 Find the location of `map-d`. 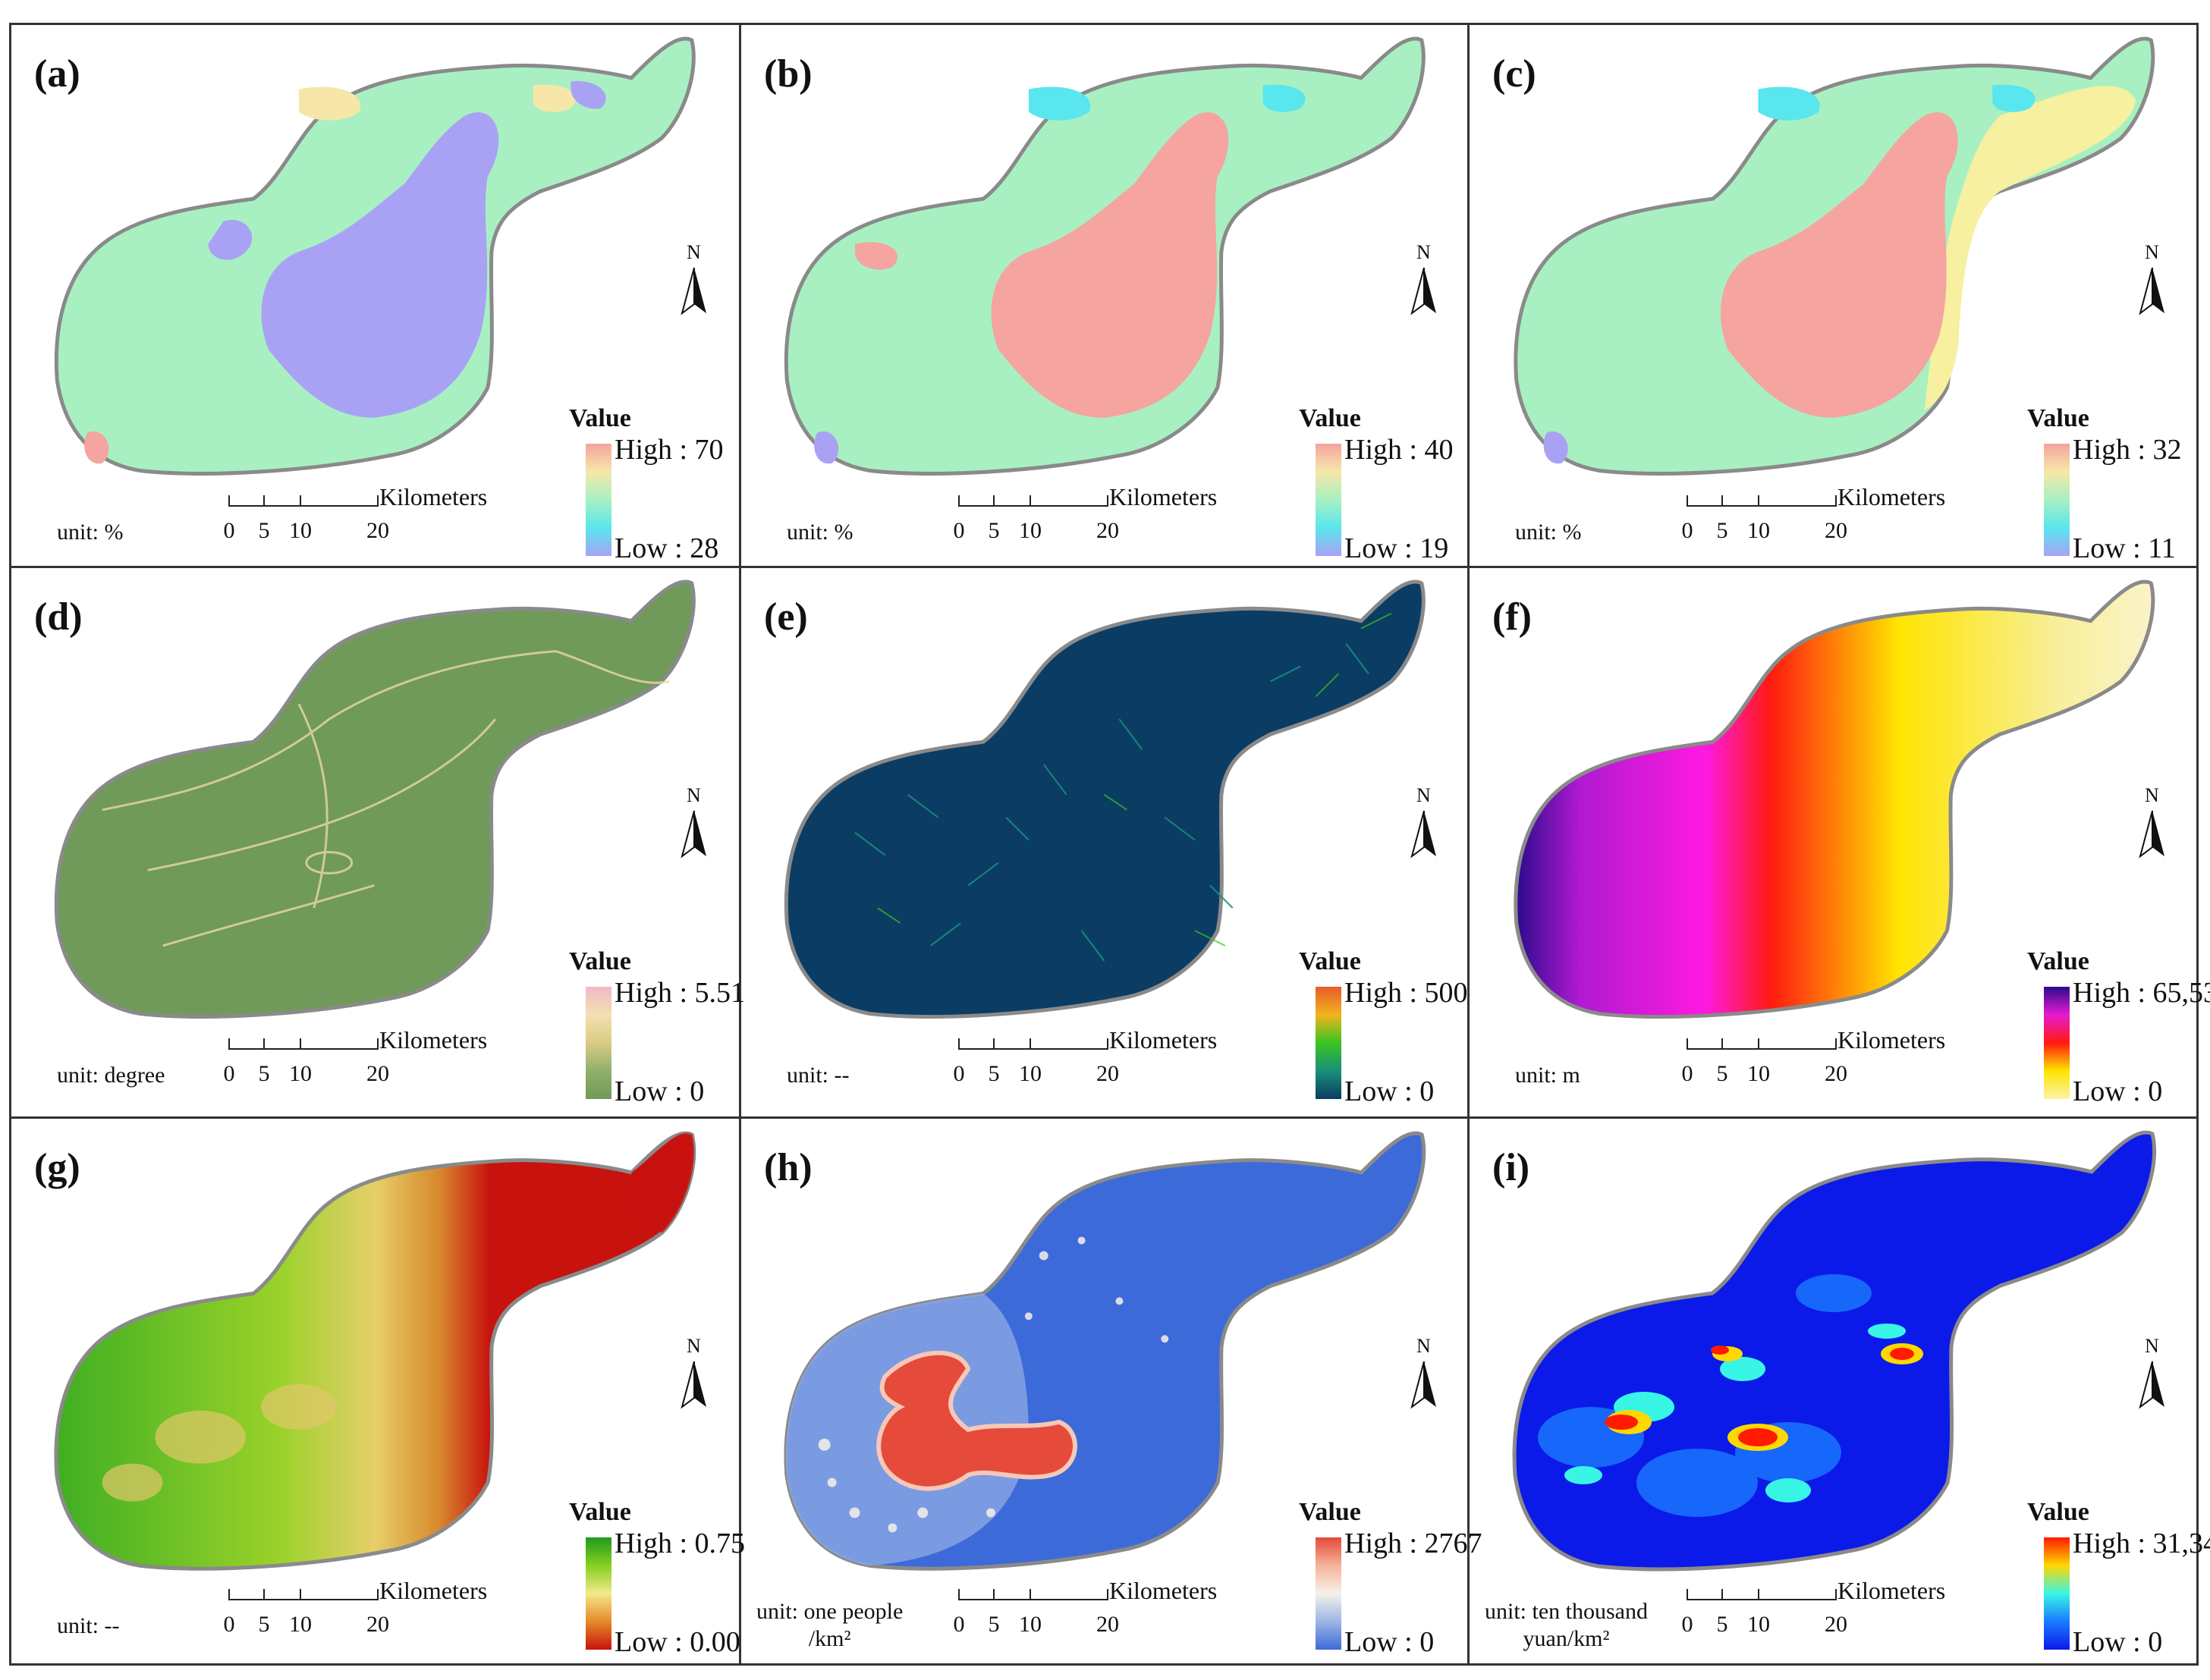

map-d is located at coordinates (375, 799).